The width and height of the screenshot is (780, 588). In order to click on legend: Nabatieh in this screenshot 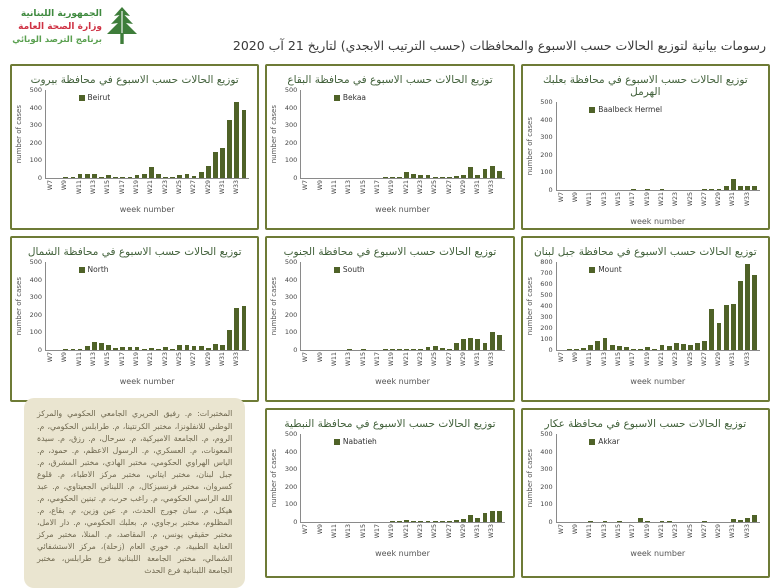, I will do `click(355, 441)`.